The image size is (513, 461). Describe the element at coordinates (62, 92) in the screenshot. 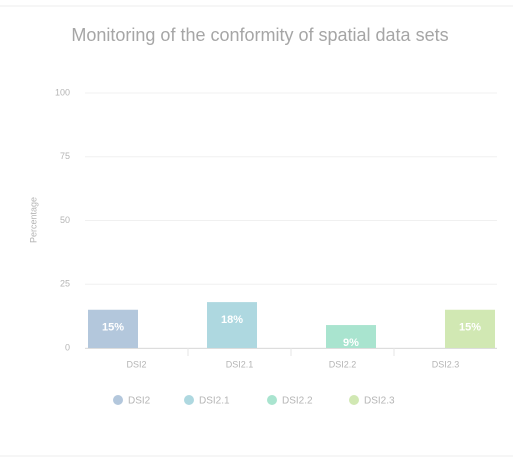

I see `y-tick-label: 100` at that location.